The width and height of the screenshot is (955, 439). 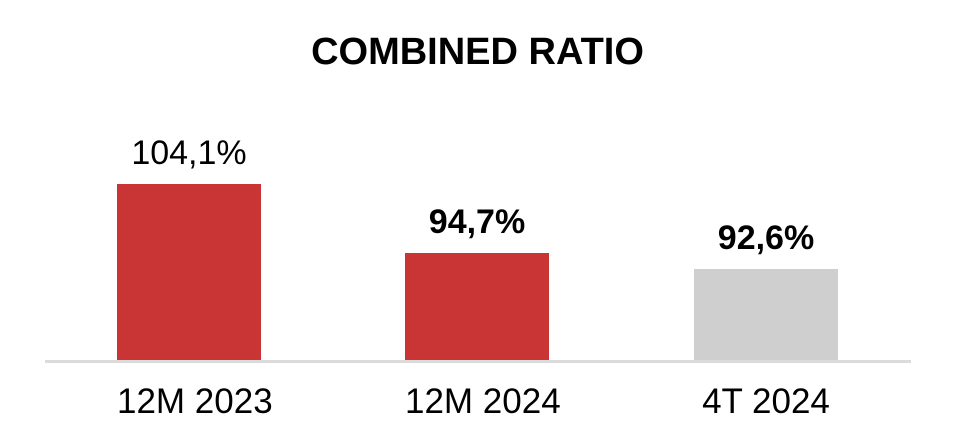 What do you see at coordinates (477, 307) in the screenshot?
I see `bar-12m-2024` at bounding box center [477, 307].